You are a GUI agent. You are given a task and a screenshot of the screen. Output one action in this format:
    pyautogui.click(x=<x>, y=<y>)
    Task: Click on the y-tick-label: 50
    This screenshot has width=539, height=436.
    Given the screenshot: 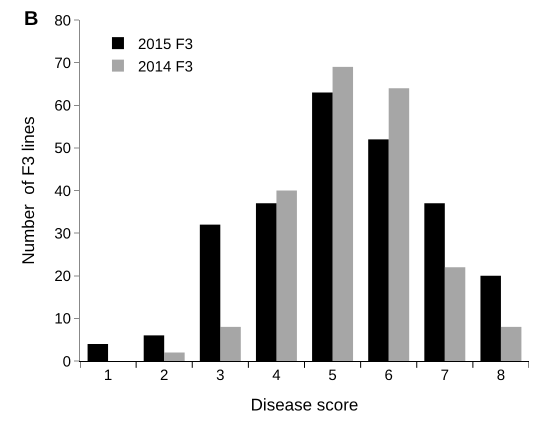 What is the action you would take?
    pyautogui.click(x=62, y=149)
    